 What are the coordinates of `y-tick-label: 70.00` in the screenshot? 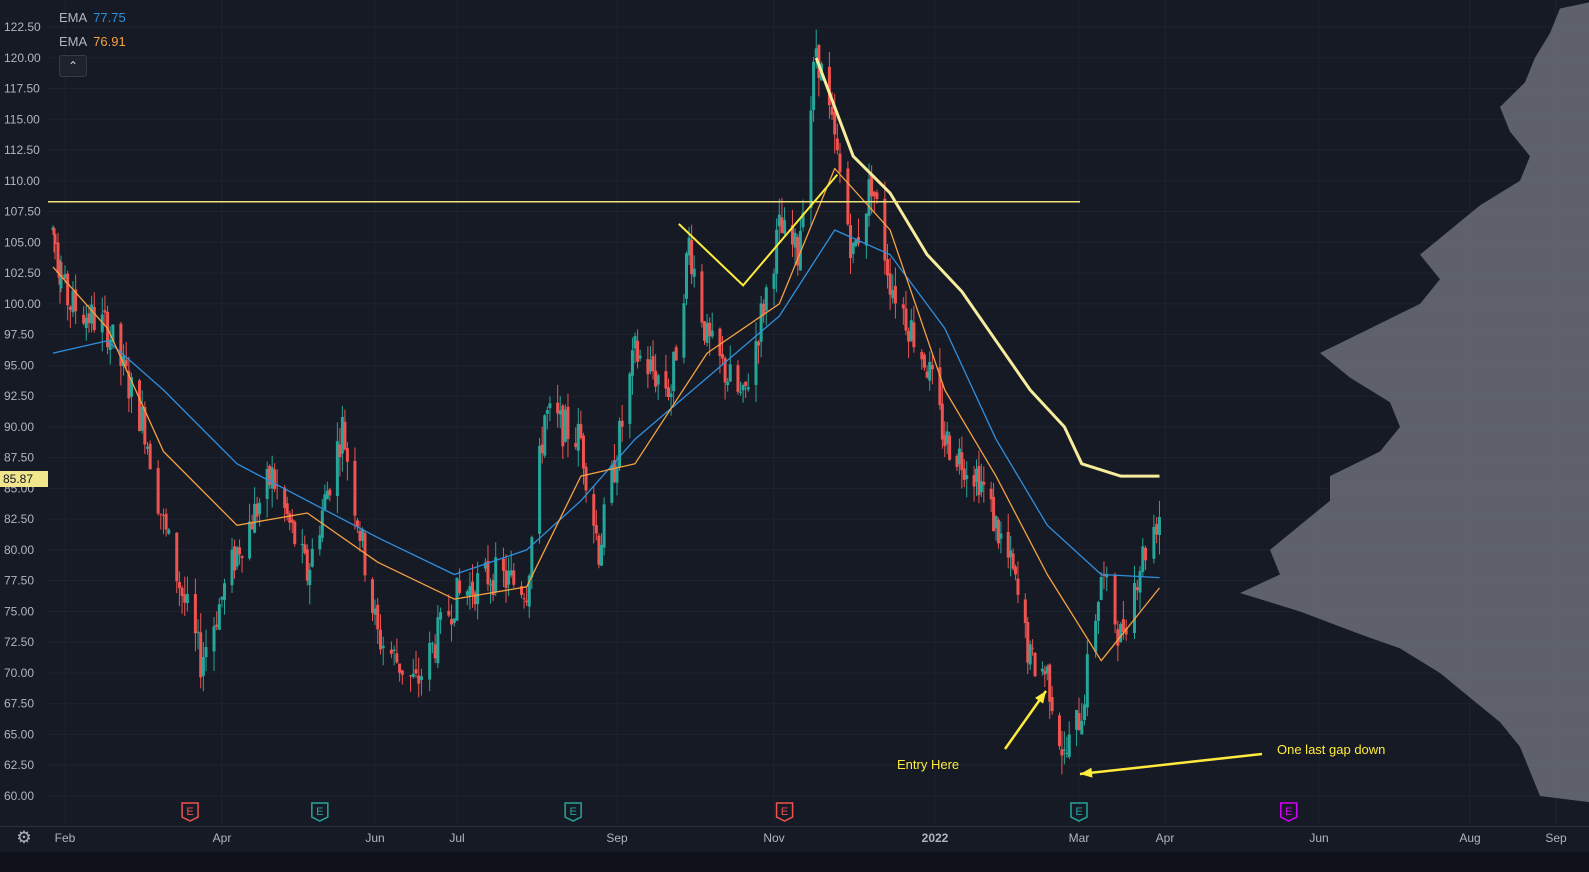 It's located at (19, 673).